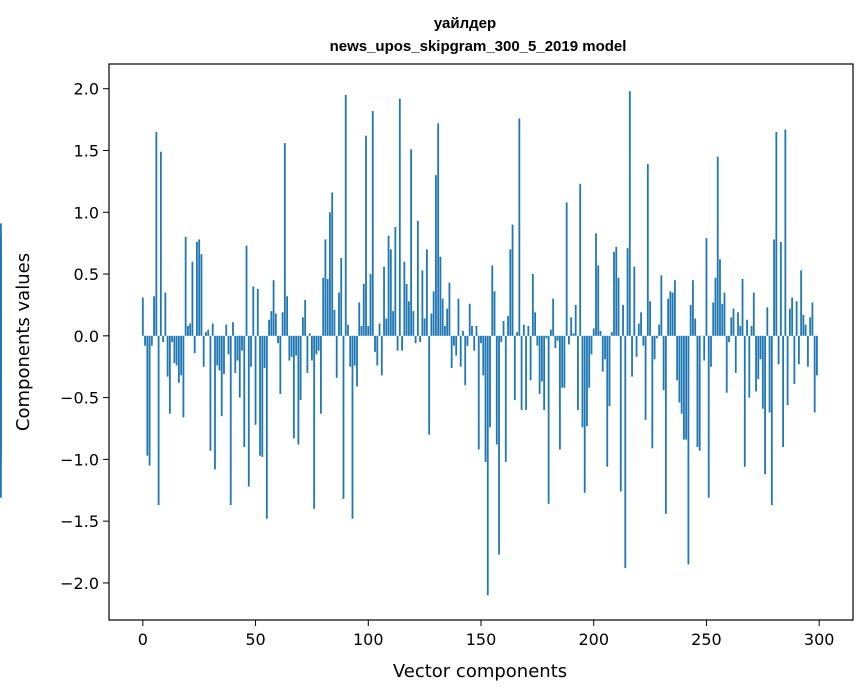 Image resolution: width=867 pixels, height=696 pixels. What do you see at coordinates (86, 274) in the screenshot?
I see `y-tick-label: 0.5` at bounding box center [86, 274].